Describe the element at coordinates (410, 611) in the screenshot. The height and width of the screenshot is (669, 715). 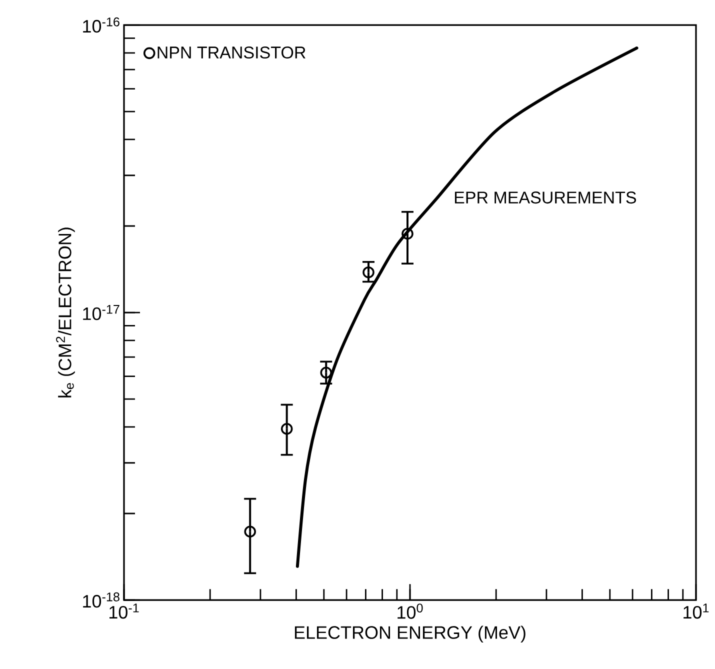
I see `x-tick-label: 10$^{0}$` at that location.